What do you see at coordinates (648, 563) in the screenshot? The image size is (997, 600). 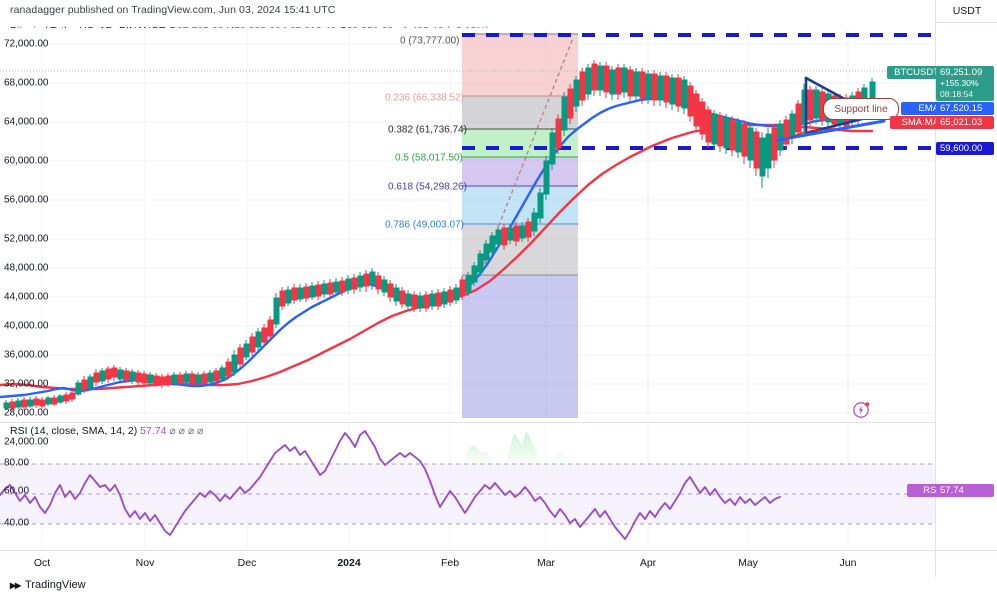 I see `time-tick-apr: Apr` at bounding box center [648, 563].